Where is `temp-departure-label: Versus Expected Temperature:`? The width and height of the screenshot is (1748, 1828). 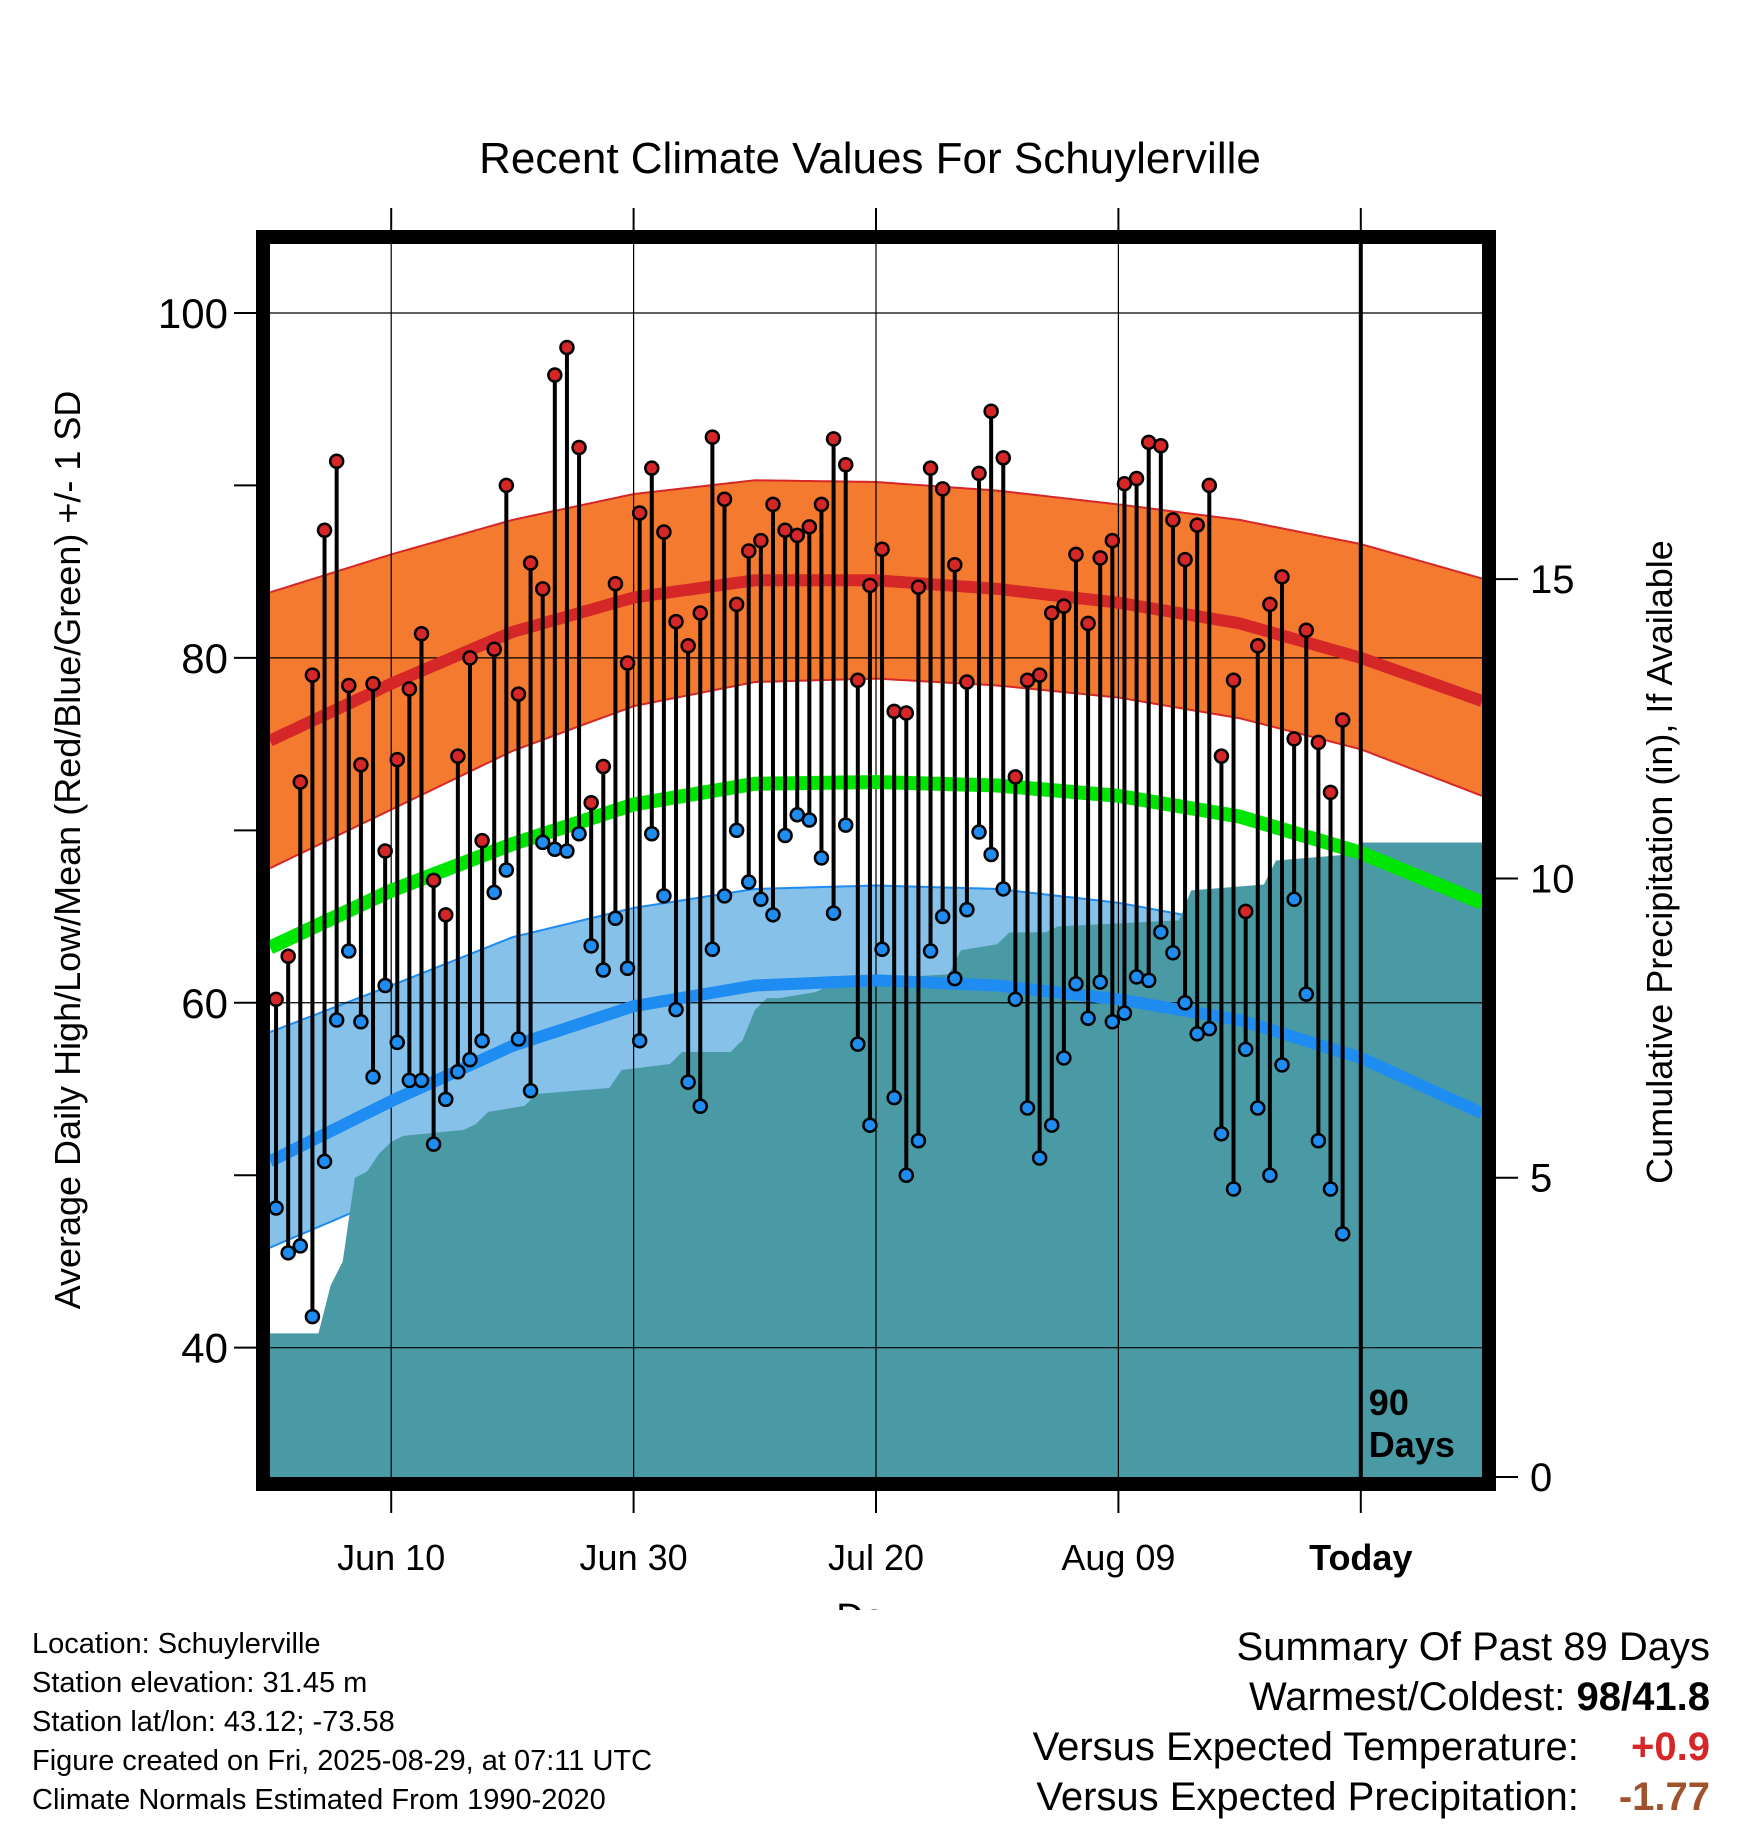
temp-departure-label: Versus Expected Temperature: is located at coordinates (1305, 1747).